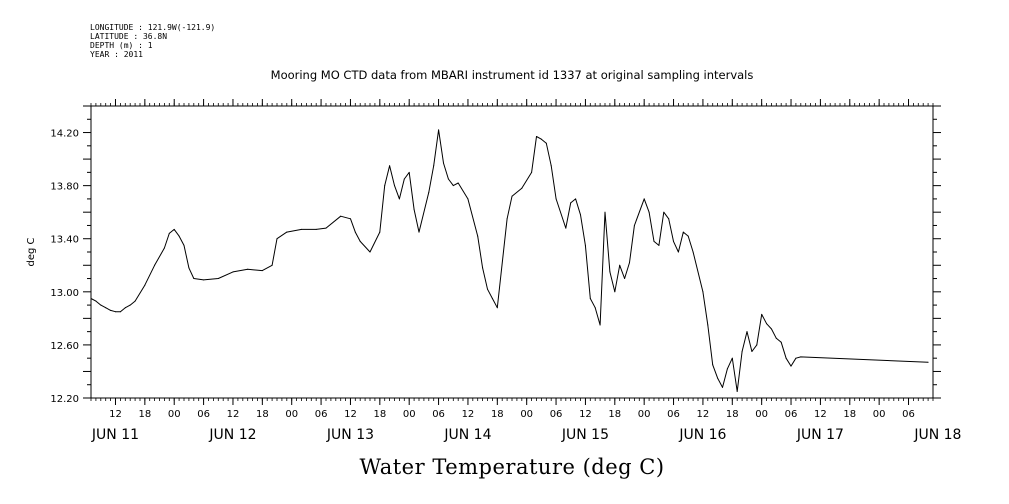 The image size is (1009, 504). Describe the element at coordinates (144, 414) in the screenshot. I see `x-tick-label-1: 18` at that location.